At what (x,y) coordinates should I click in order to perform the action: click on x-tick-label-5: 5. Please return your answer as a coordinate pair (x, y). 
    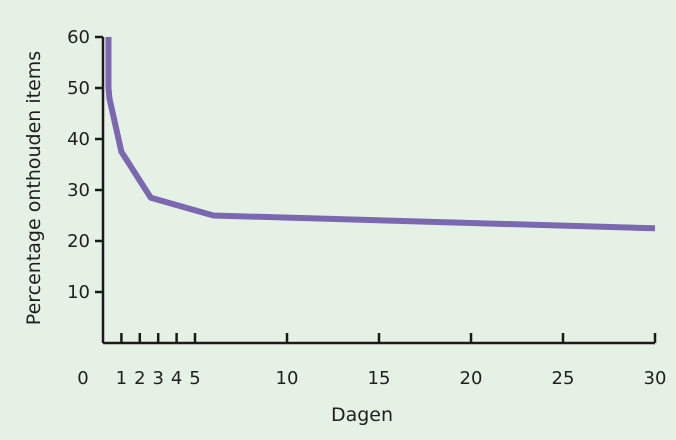
    Looking at the image, I should click on (194, 378).